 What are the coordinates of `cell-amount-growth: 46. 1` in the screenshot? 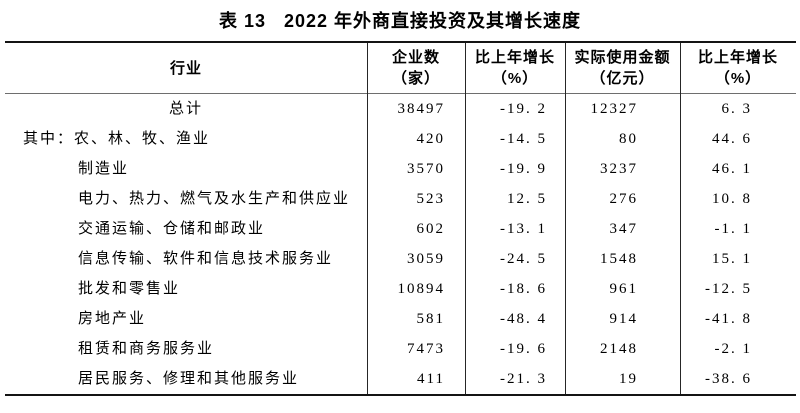 It's located at (732, 169).